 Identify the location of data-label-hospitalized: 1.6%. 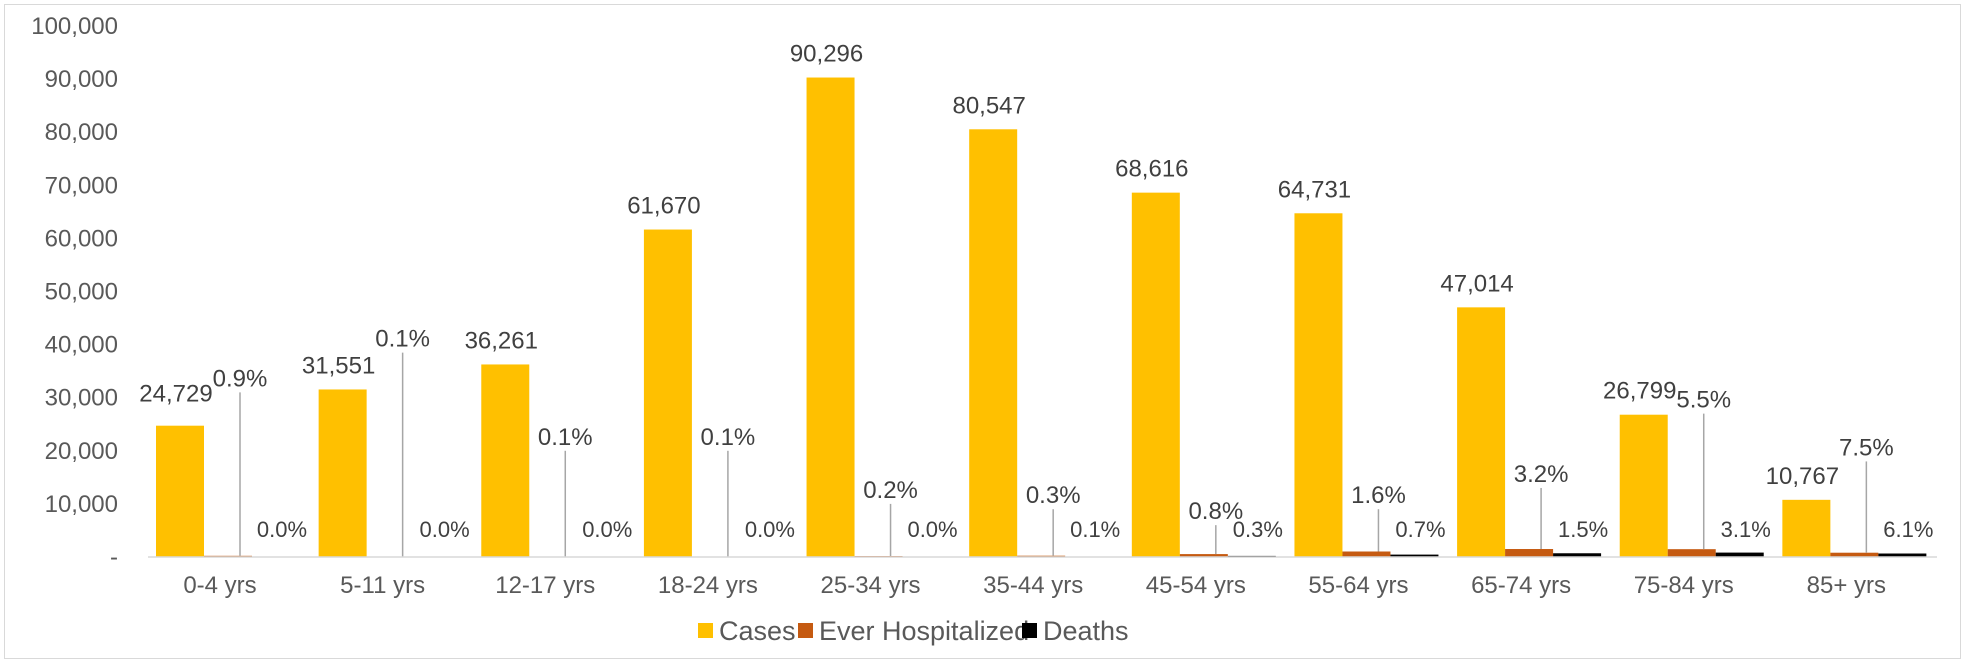
(1378, 495).